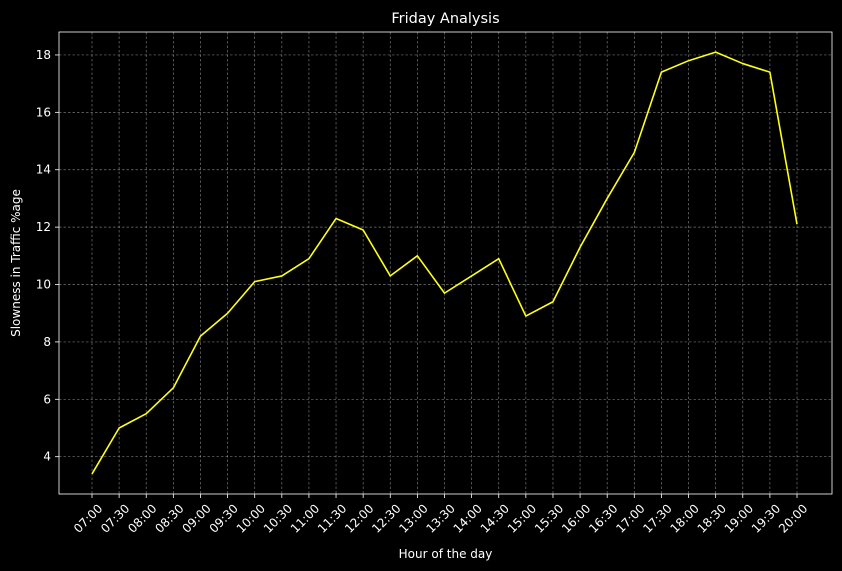  I want to click on y-tick-label: 8, so click(47, 342).